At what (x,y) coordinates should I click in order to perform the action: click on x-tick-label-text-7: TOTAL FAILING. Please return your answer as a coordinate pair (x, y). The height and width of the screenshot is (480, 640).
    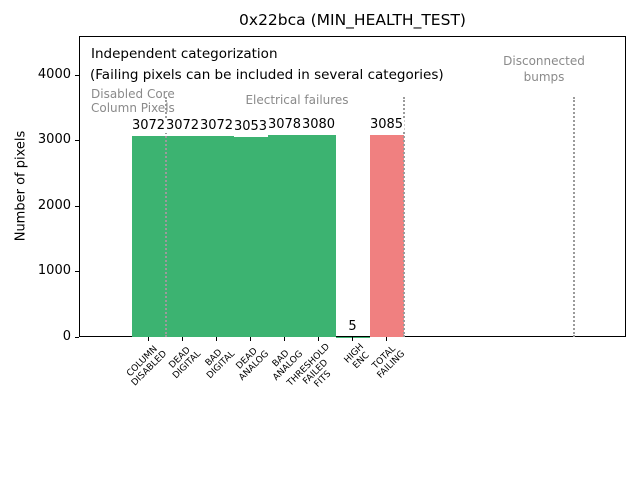
    Looking at the image, I should click on (388, 362).